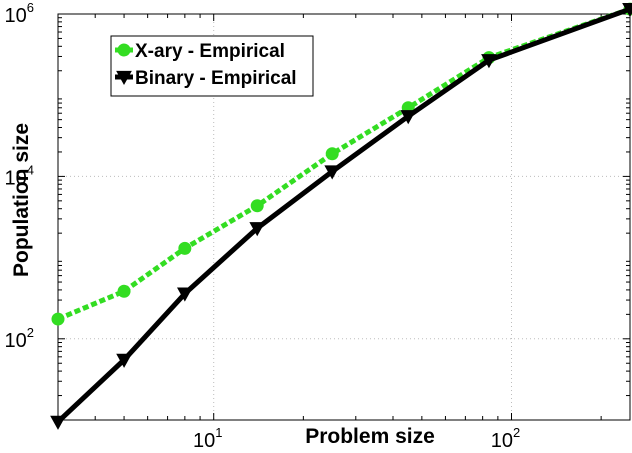 This screenshot has width=632, height=453. Describe the element at coordinates (30, 7) in the screenshot. I see `y-tick-exponent: 6` at that location.